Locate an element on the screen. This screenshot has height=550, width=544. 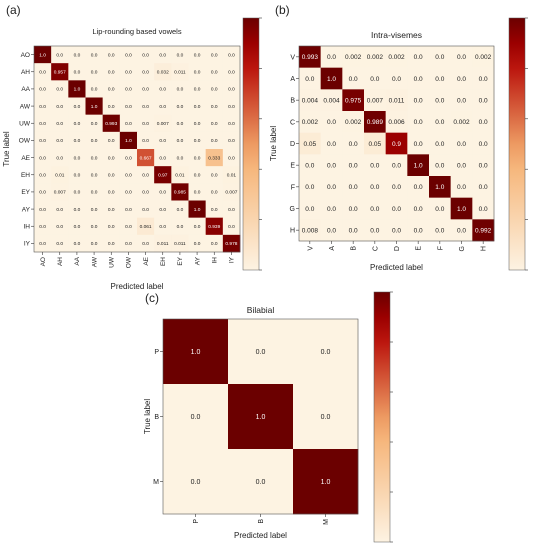
x-tick-label: A is located at coordinates (332, 248).